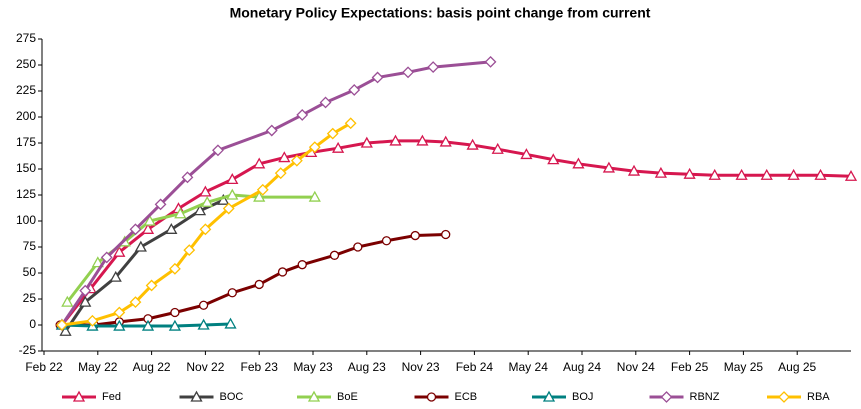 Image resolution: width=861 pixels, height=409 pixels. I want to click on y-tick-label: 150, so click(26, 168).